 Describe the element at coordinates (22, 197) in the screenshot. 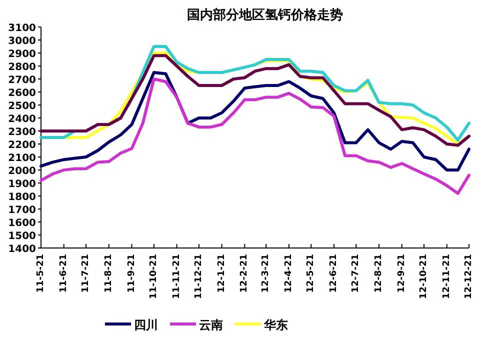

I see `y-tick-label: 1800` at that location.